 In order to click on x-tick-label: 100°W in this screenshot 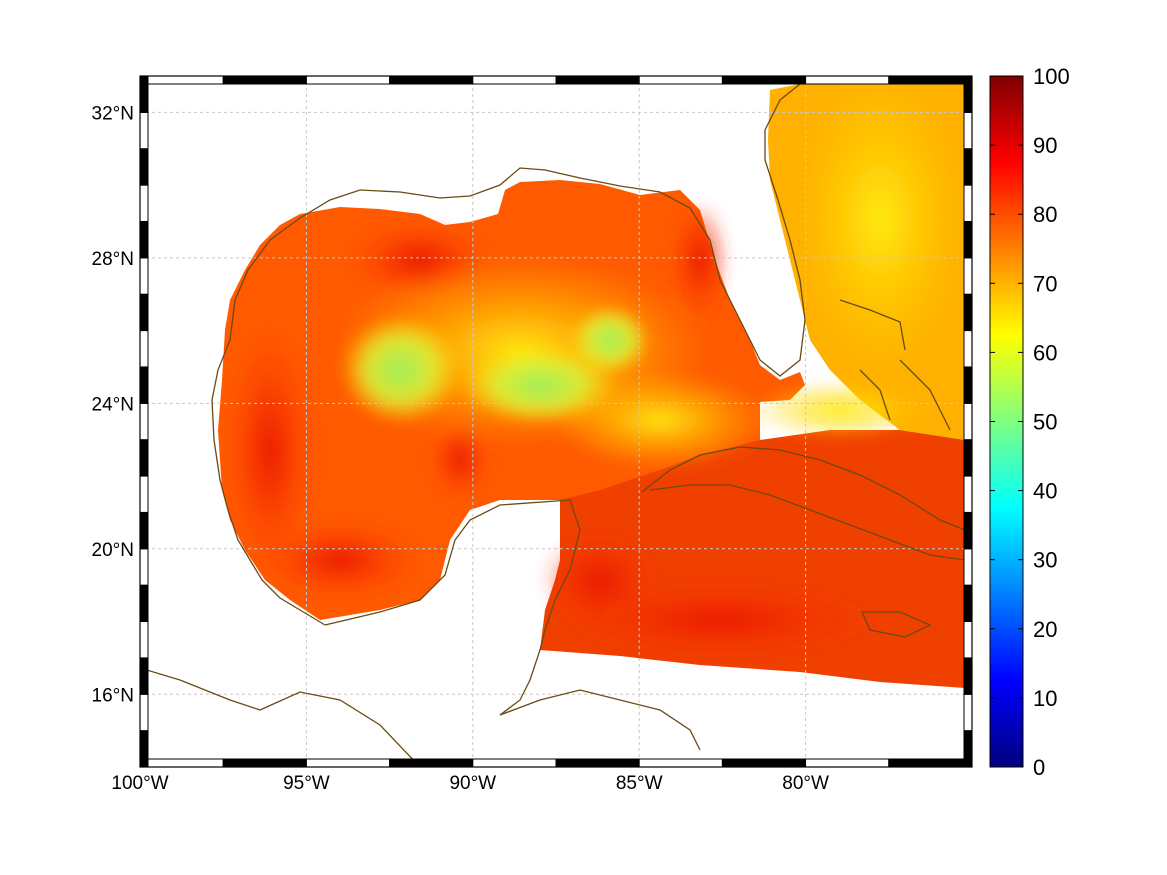, I will do `click(139, 783)`.